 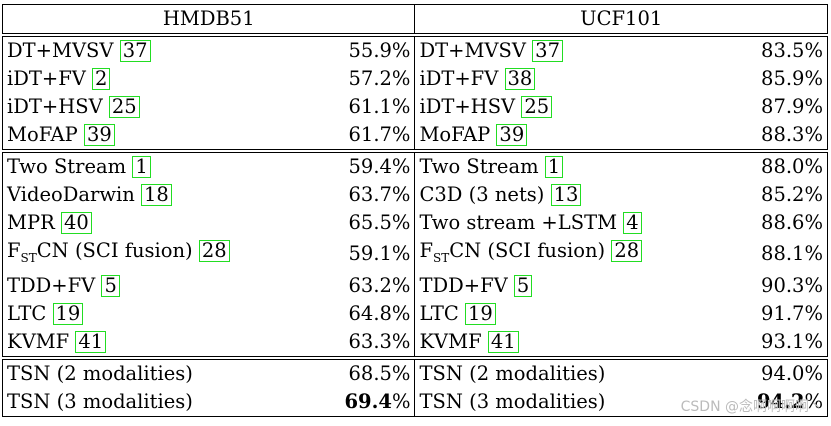 I want to click on method-name: TSN (2 modalities), so click(x=512, y=373).